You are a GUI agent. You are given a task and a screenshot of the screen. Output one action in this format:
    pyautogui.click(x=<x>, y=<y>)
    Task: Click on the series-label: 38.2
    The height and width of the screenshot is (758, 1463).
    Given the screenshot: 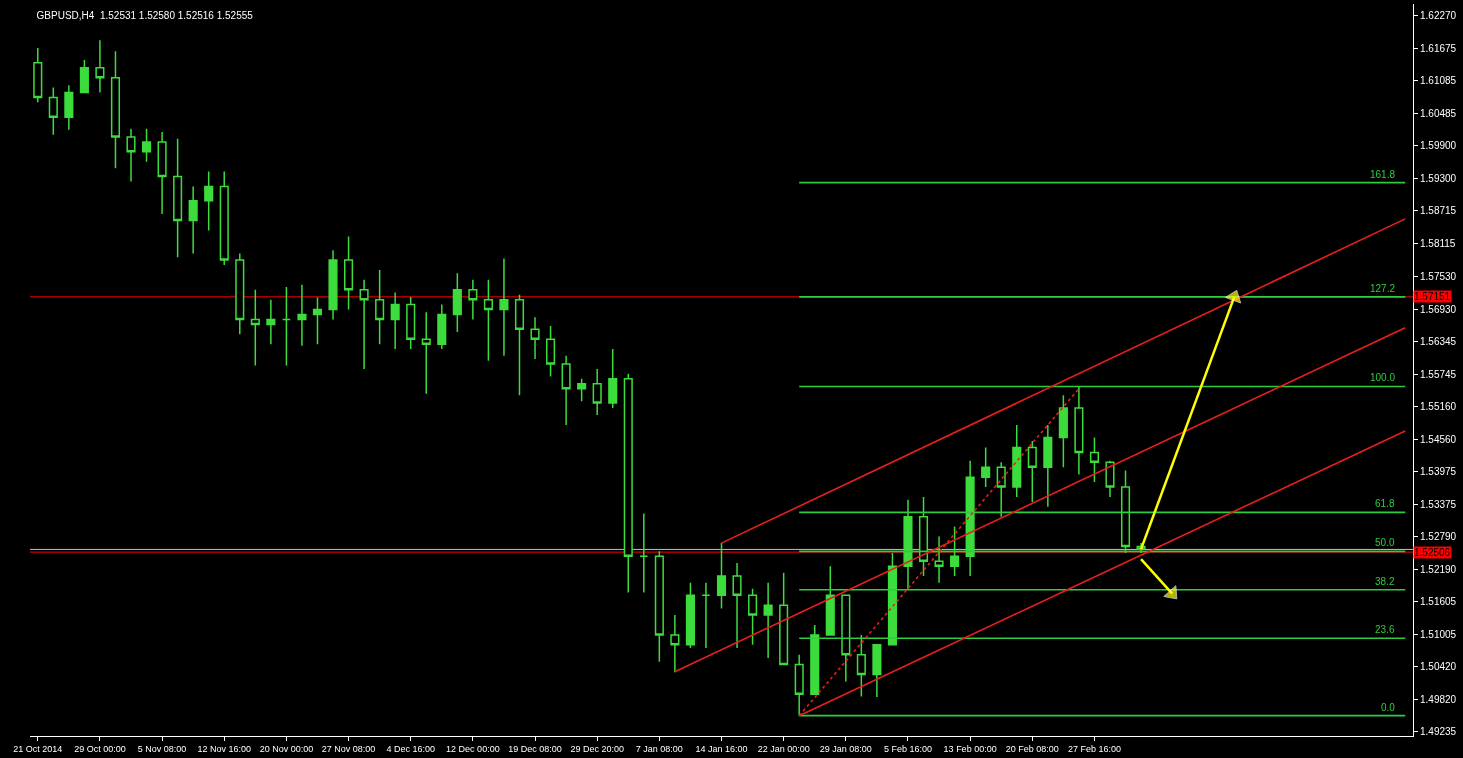 What is the action you would take?
    pyautogui.click(x=1385, y=581)
    